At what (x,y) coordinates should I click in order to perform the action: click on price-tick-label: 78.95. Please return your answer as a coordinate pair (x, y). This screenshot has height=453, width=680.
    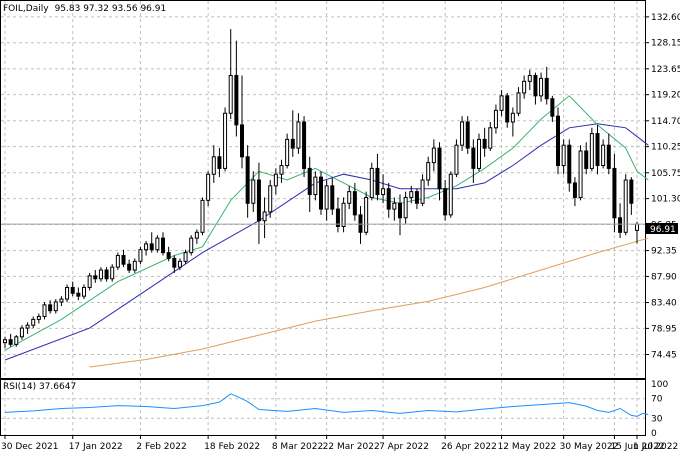
    Looking at the image, I should click on (664, 329).